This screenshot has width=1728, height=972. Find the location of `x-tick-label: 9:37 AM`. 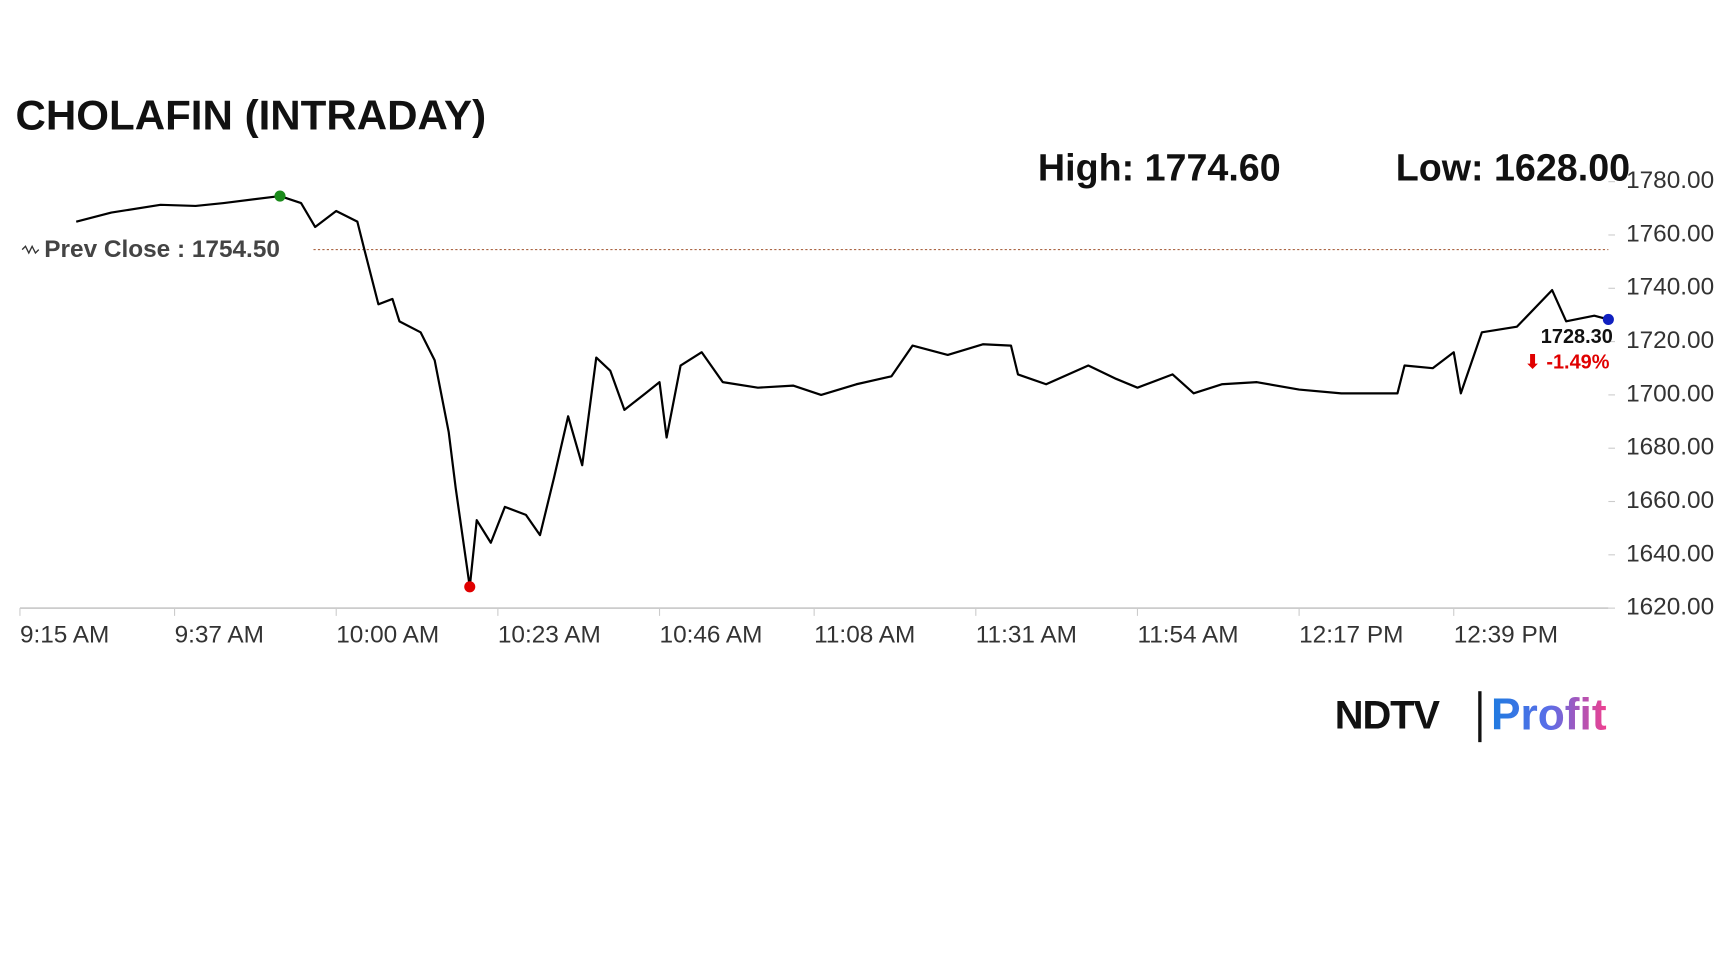

x-tick-label: 9:37 AM is located at coordinates (219, 634).